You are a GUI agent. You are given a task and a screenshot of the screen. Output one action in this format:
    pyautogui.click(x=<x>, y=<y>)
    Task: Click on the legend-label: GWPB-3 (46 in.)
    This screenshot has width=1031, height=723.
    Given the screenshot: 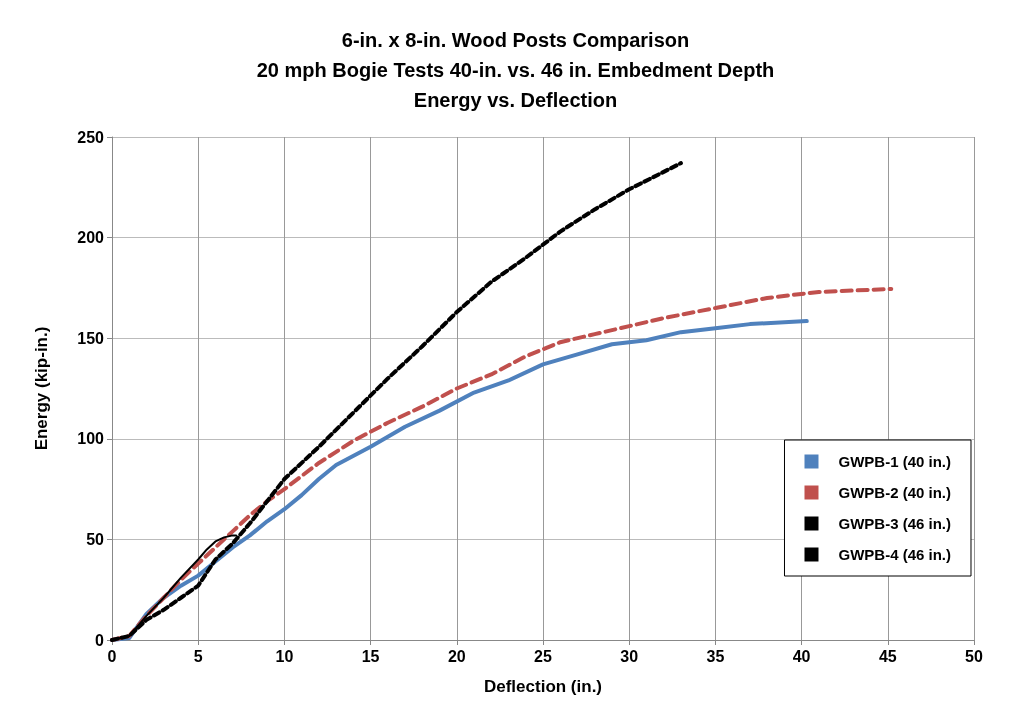 What is the action you would take?
    pyautogui.click(x=895, y=523)
    